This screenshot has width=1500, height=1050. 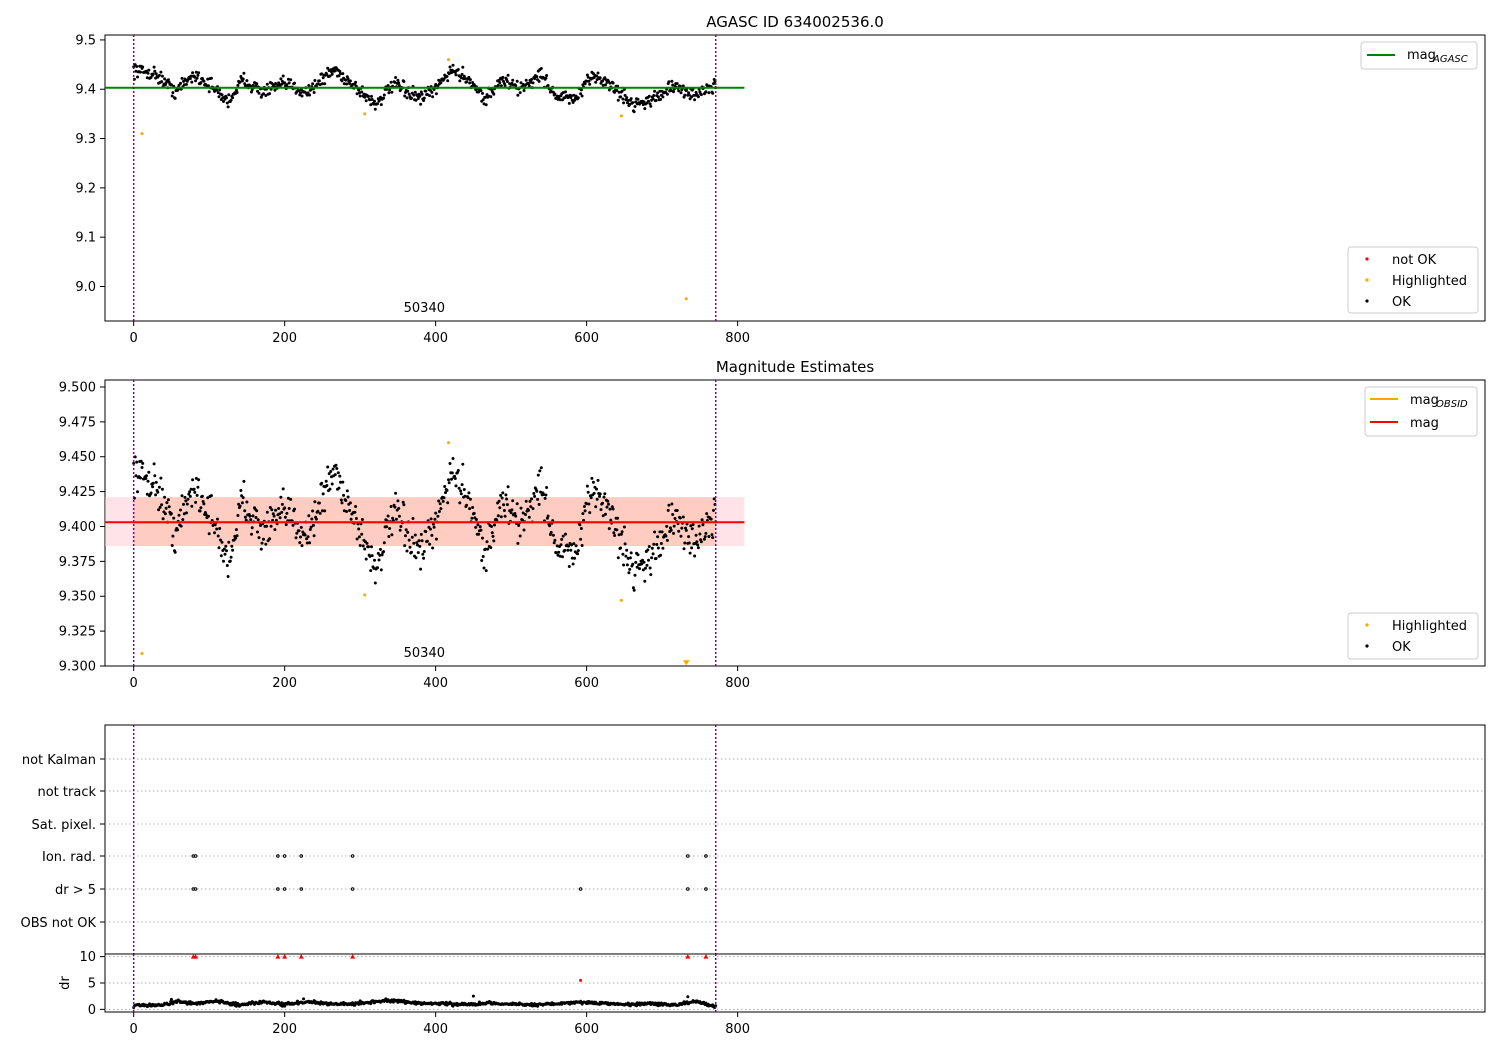 I want to click on y-tick-label: 10, so click(x=87, y=957).